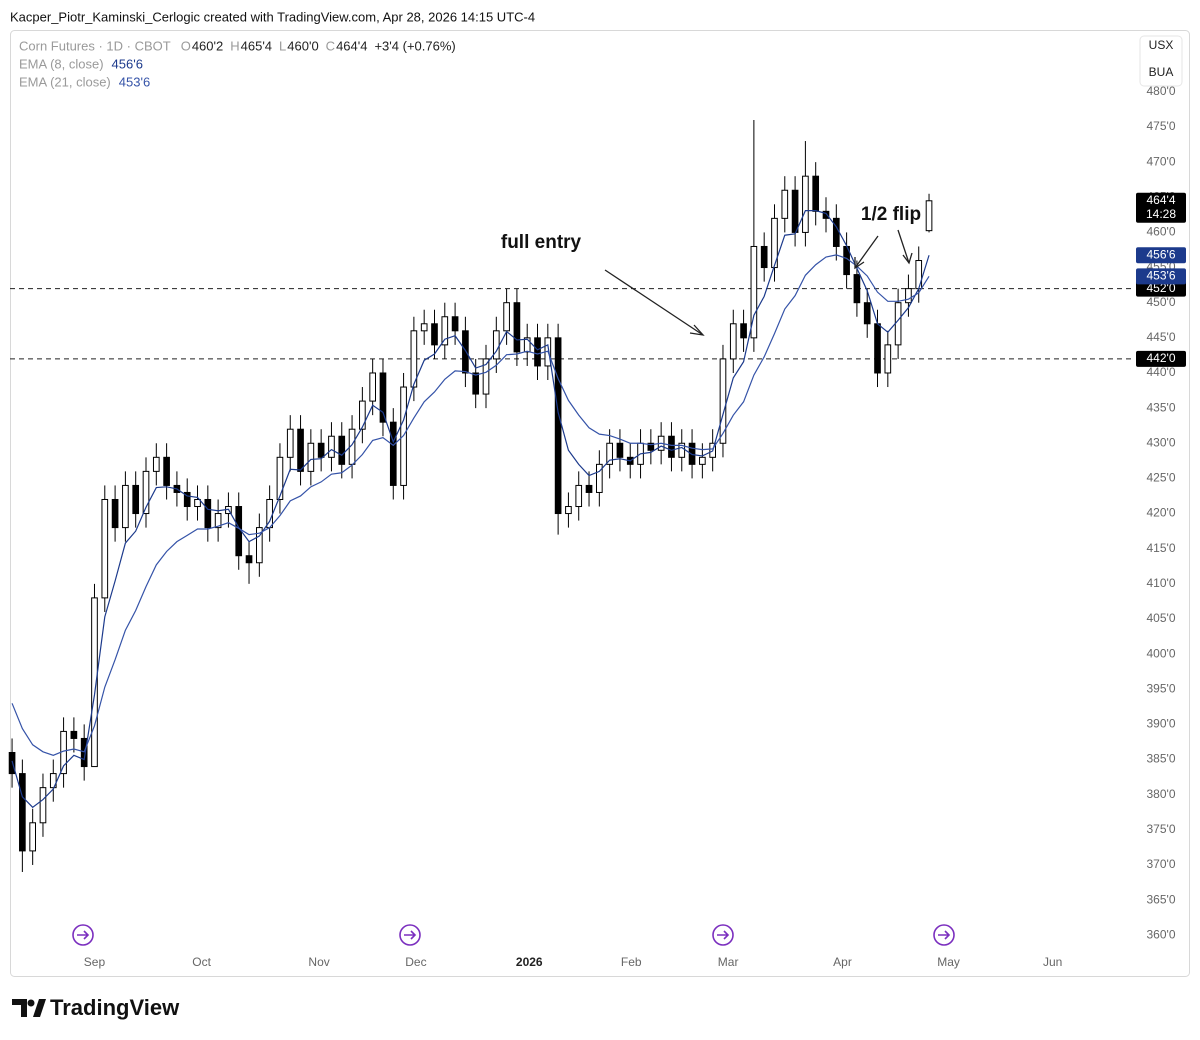 The image size is (1200, 1040). Describe the element at coordinates (1161, 864) in the screenshot. I see `y-tick-label: 370'0` at that location.